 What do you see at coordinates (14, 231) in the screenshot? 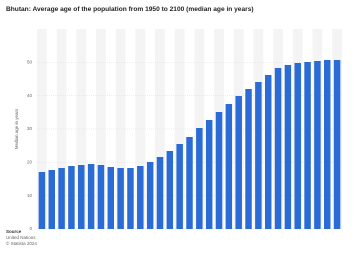
I see `source-label: Source` at bounding box center [14, 231].